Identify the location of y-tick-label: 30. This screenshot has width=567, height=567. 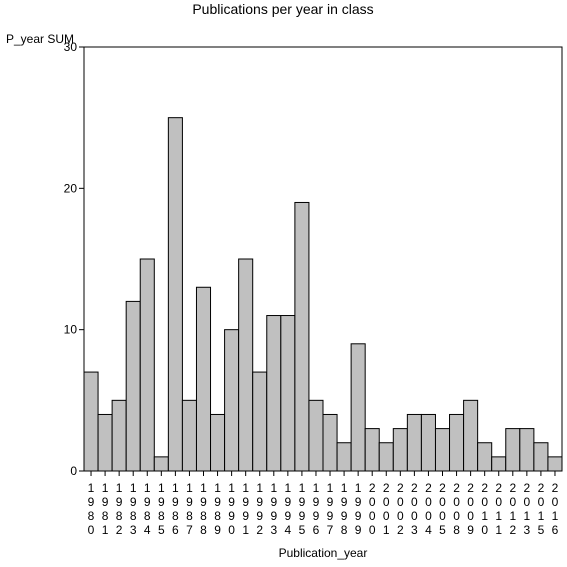
(71, 47).